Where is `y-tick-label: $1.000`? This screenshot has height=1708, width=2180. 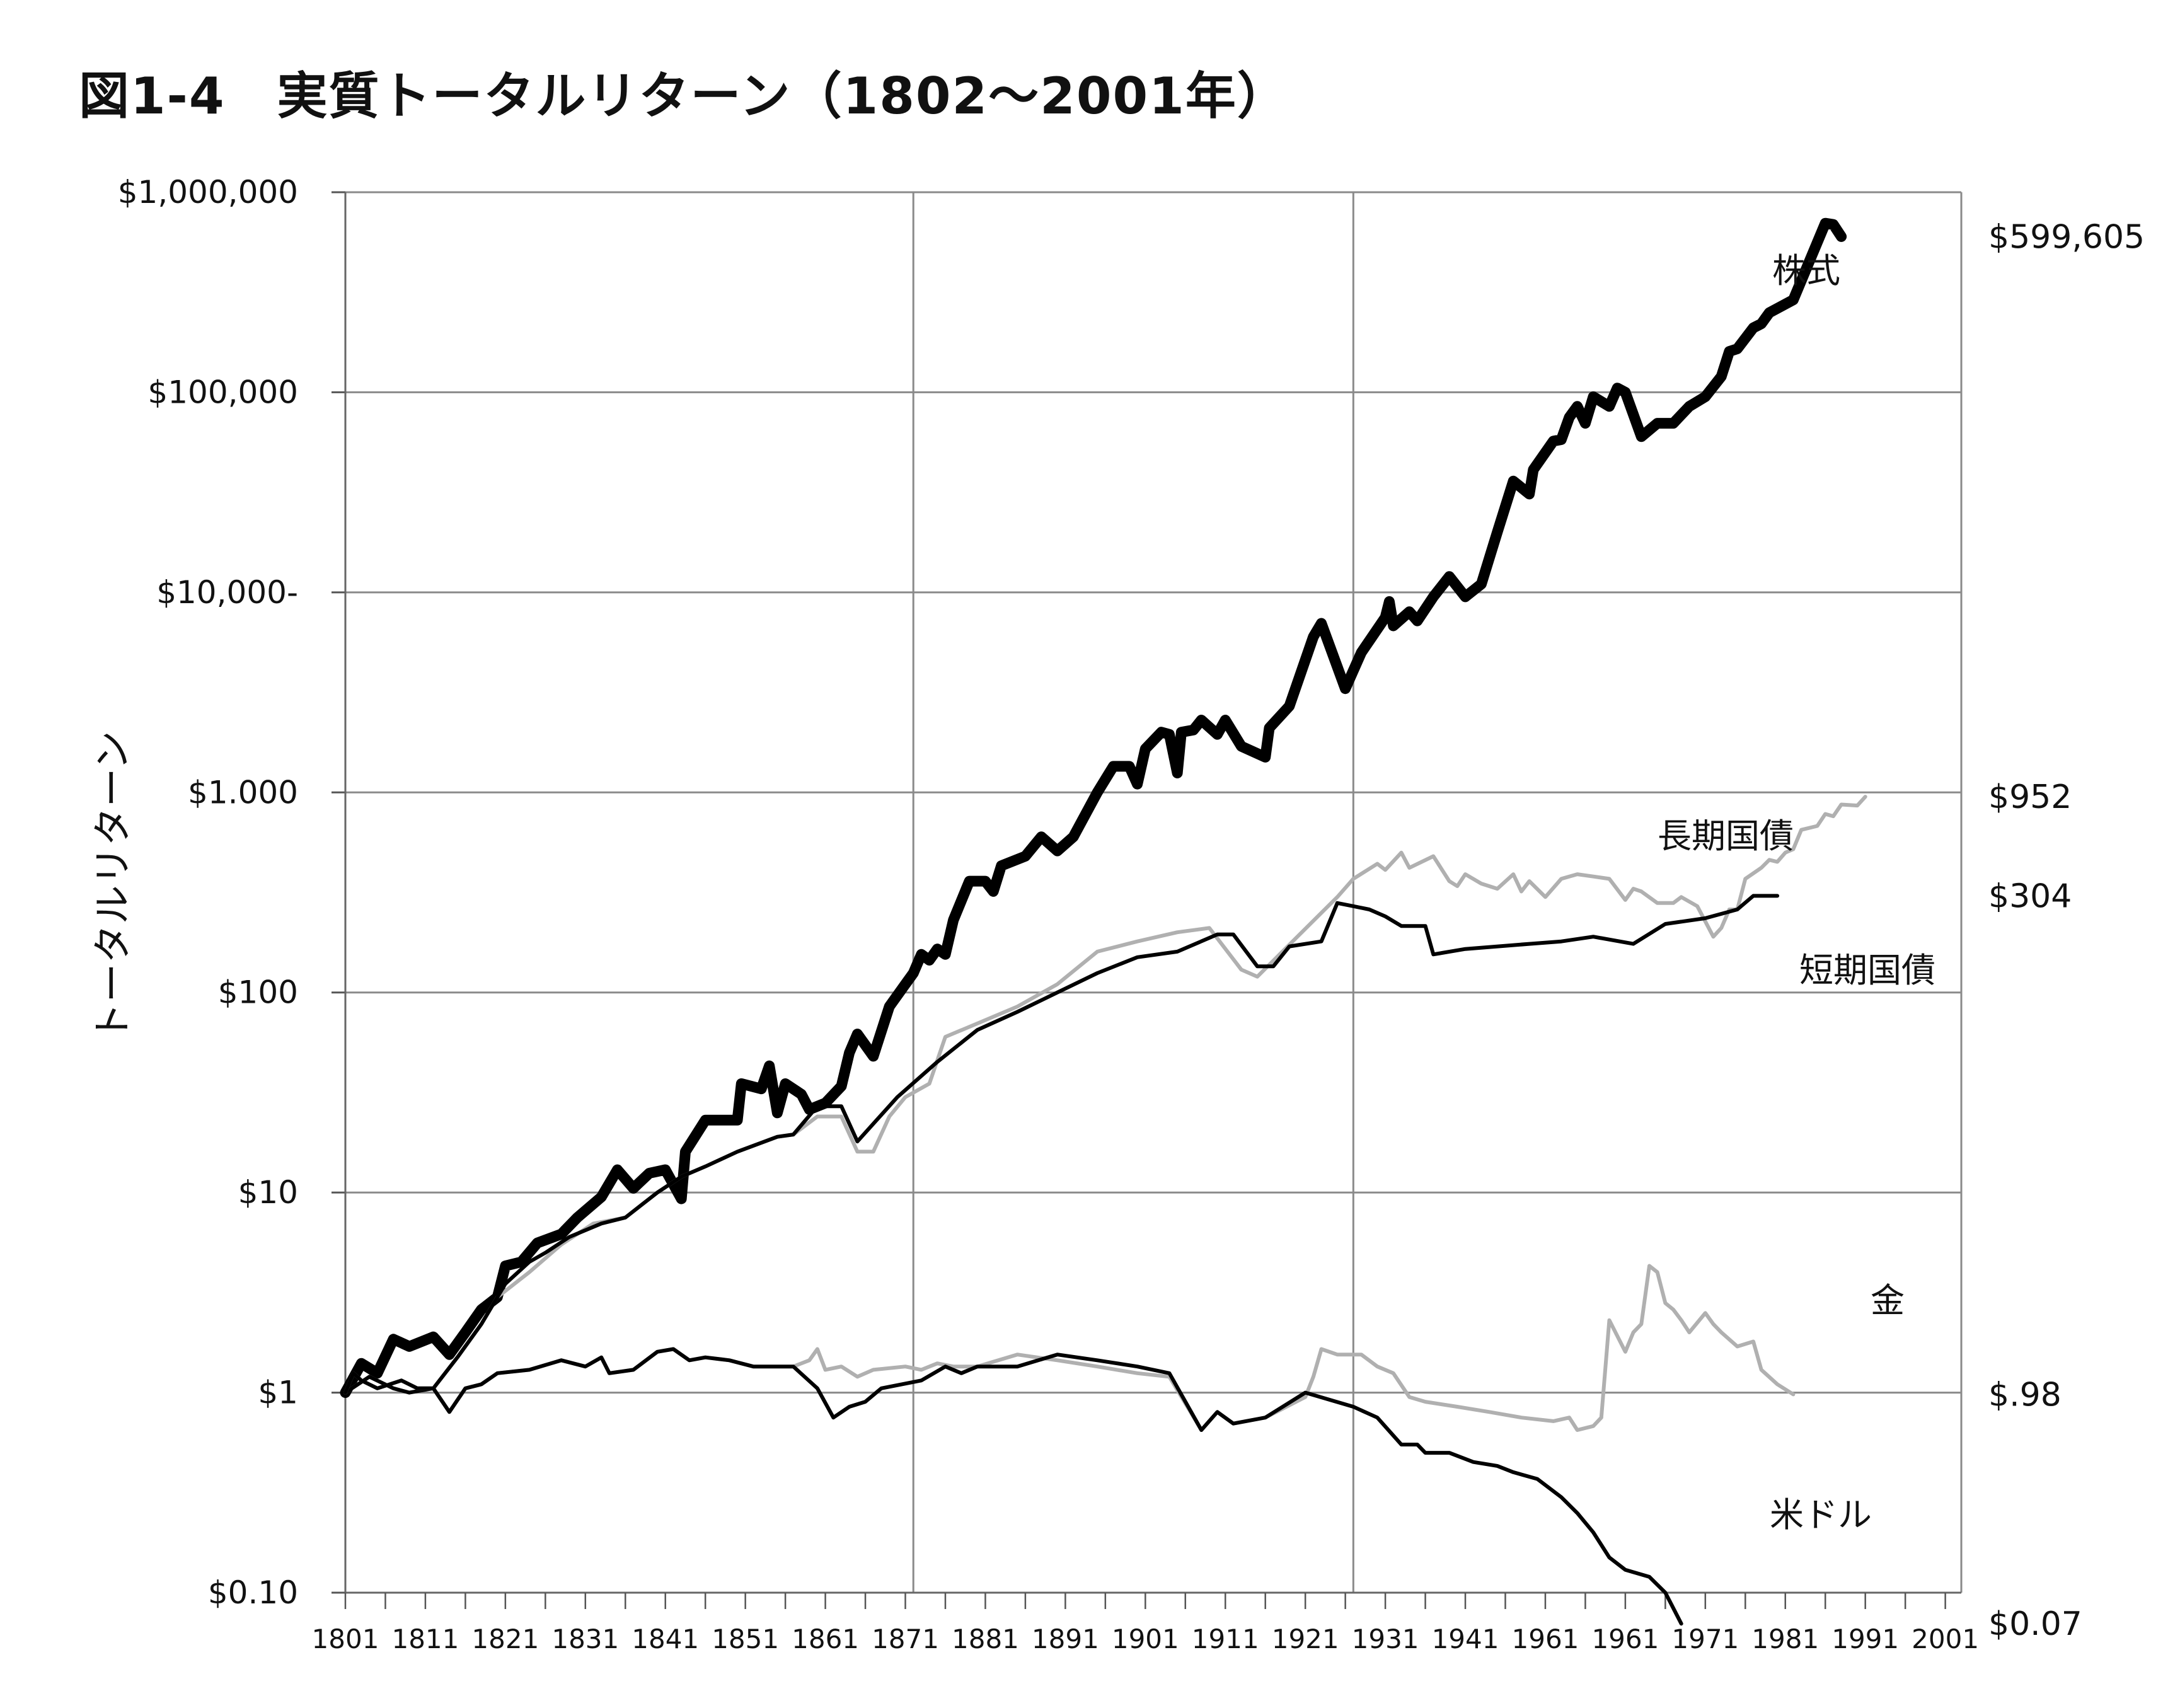
y-tick-label: $1.000 is located at coordinates (243, 793).